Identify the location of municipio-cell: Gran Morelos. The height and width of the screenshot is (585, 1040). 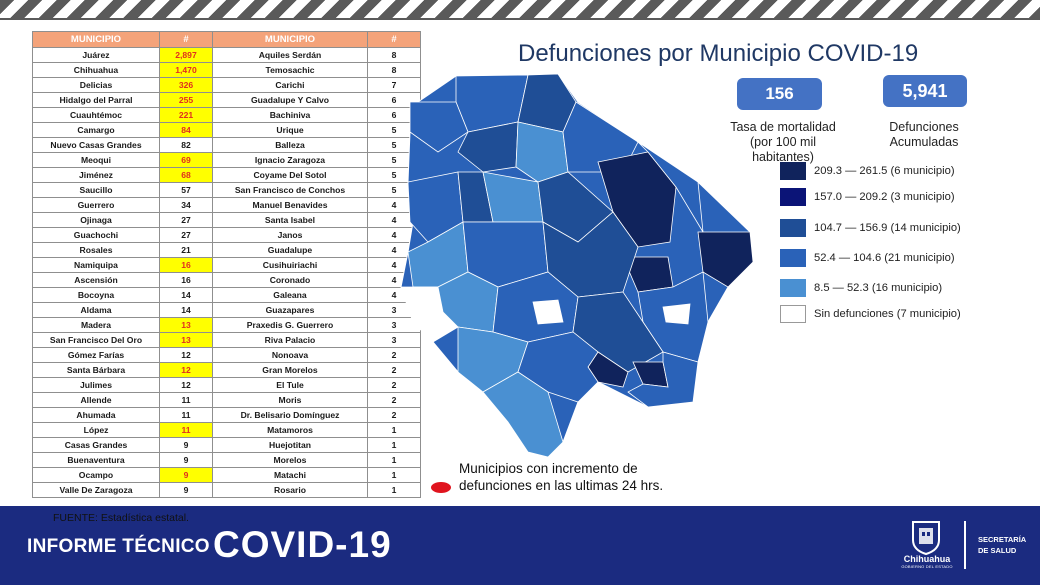
(290, 370).